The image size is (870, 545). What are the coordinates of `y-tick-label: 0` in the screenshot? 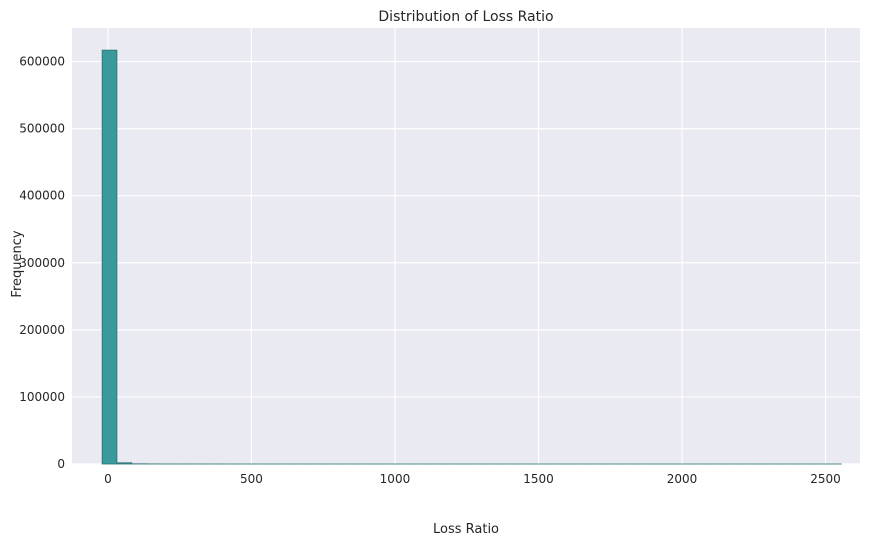 It's located at (61, 464).